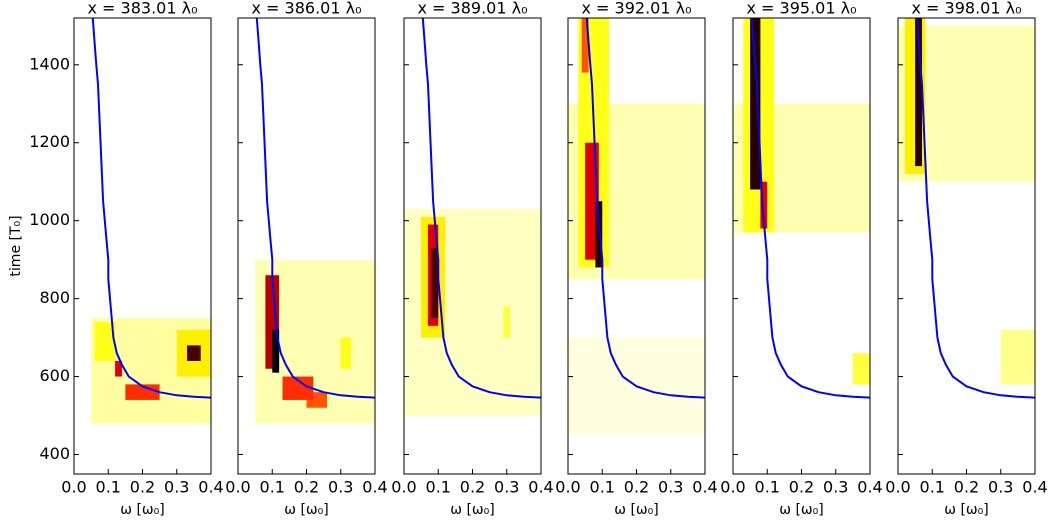  Describe the element at coordinates (637, 9) in the screenshot. I see `panel-title: x = 392.01 λ₀` at that location.